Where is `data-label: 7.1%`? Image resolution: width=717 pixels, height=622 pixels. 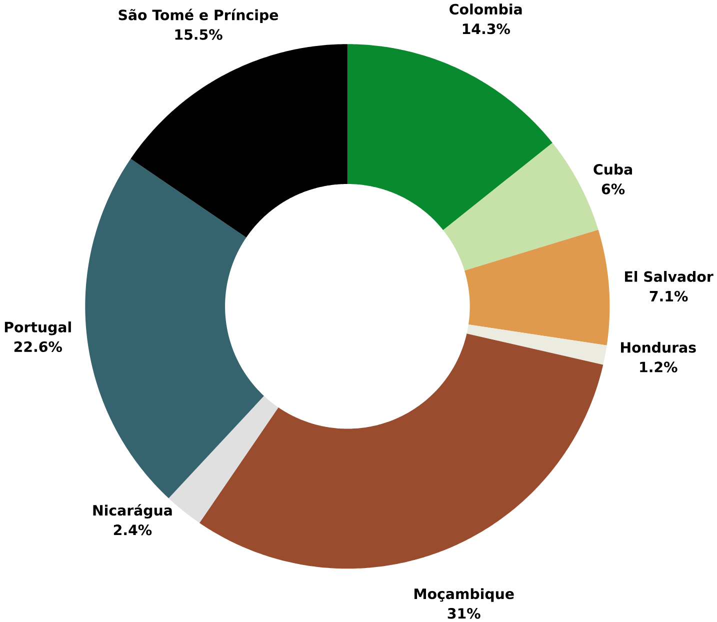 data-label: 7.1% is located at coordinates (669, 296).